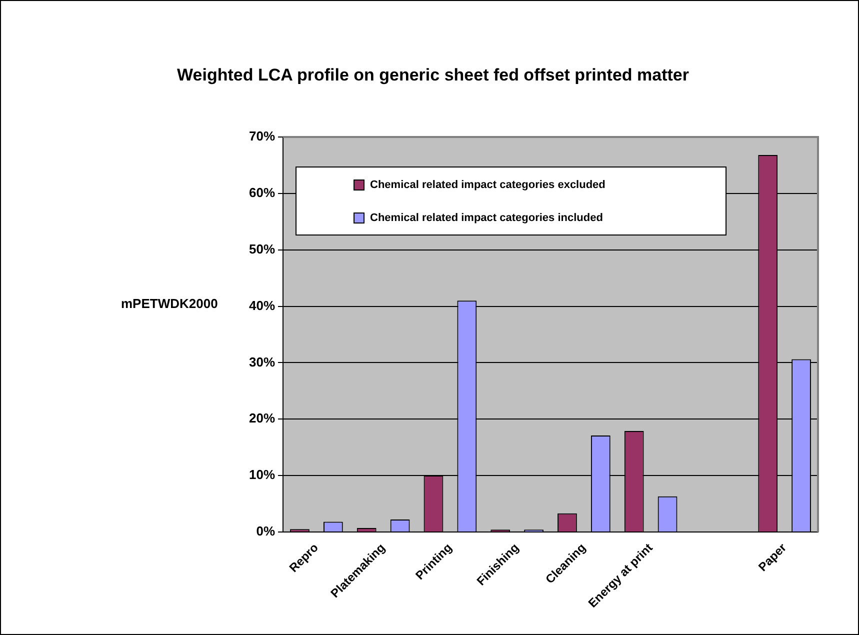 The image size is (859, 635). Describe the element at coordinates (262, 474) in the screenshot. I see `y-tick-label: 10%` at that location.